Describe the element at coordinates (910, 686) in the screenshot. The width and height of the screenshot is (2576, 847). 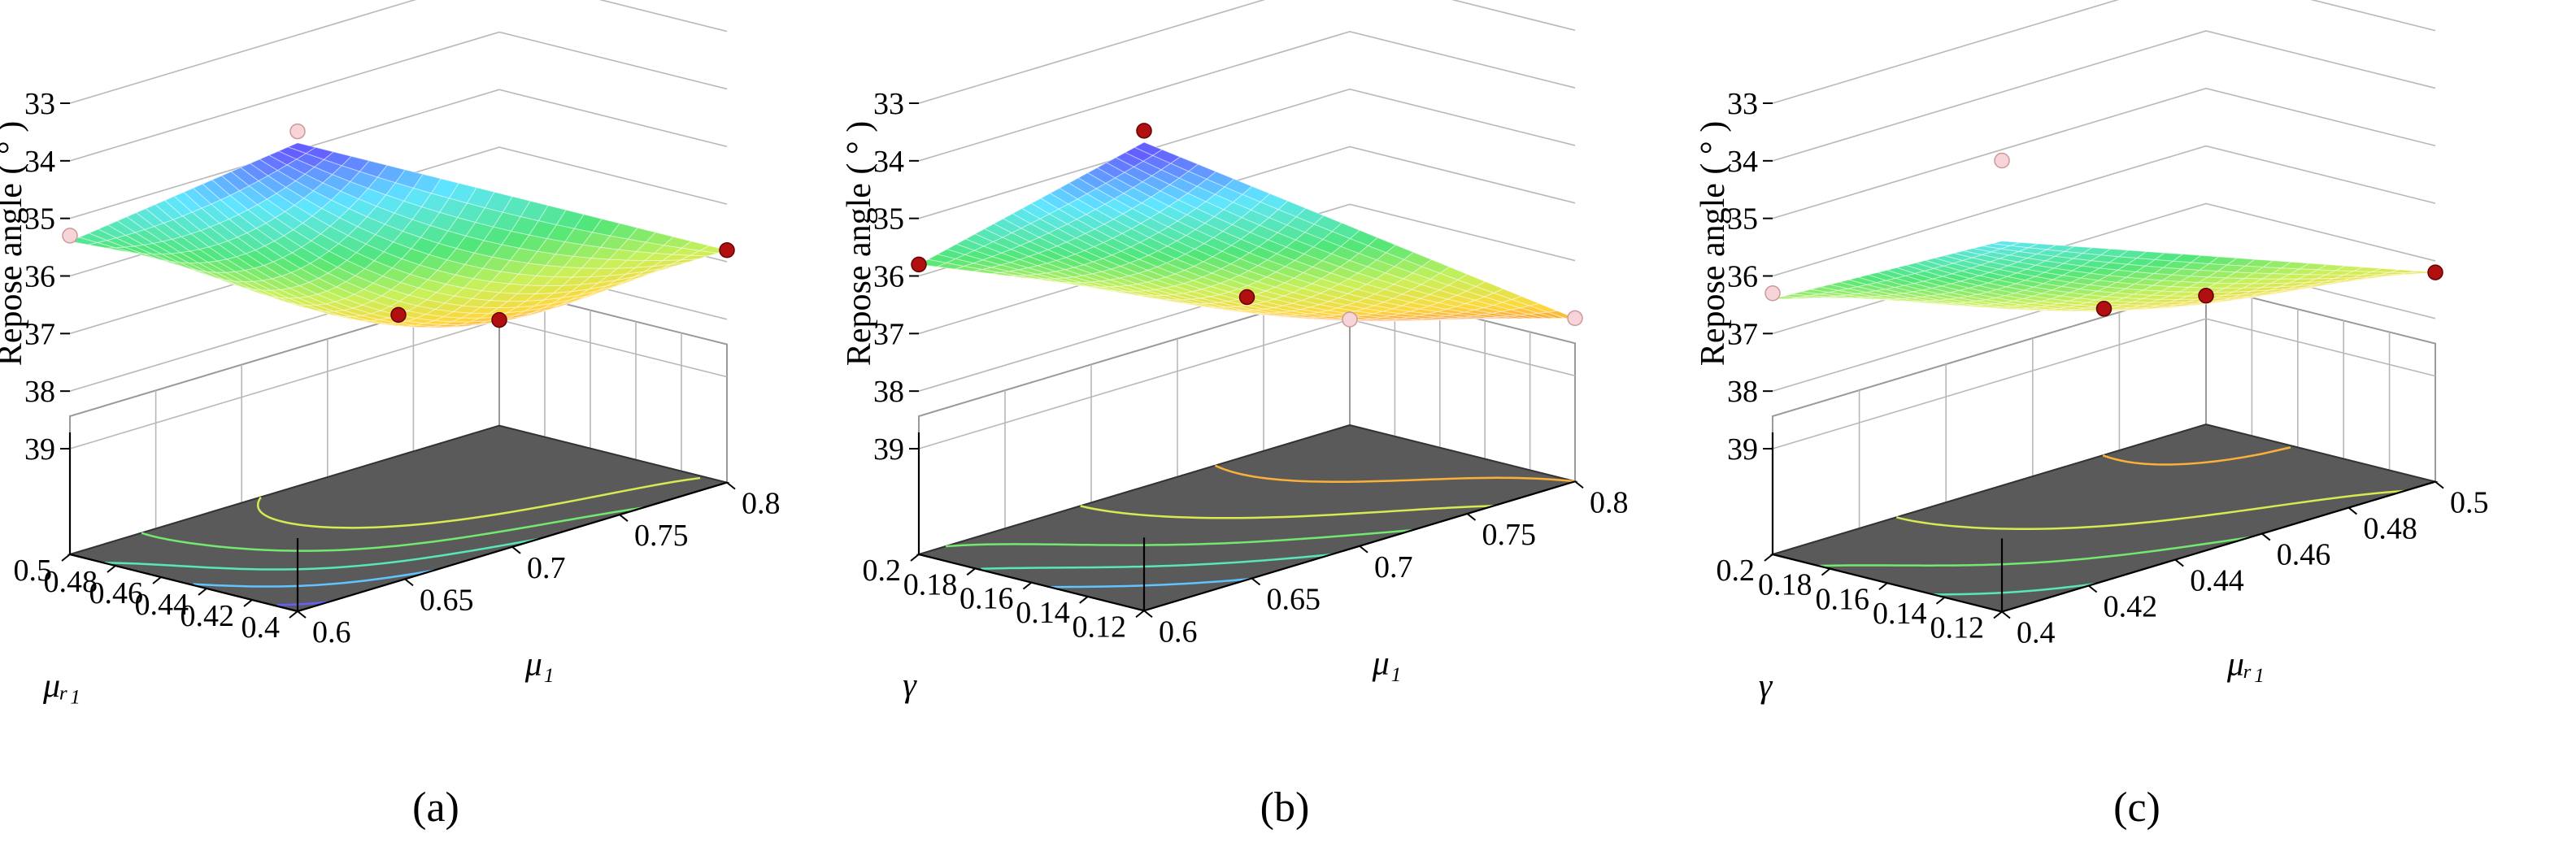
I see `y-axis-label: γ` at that location.